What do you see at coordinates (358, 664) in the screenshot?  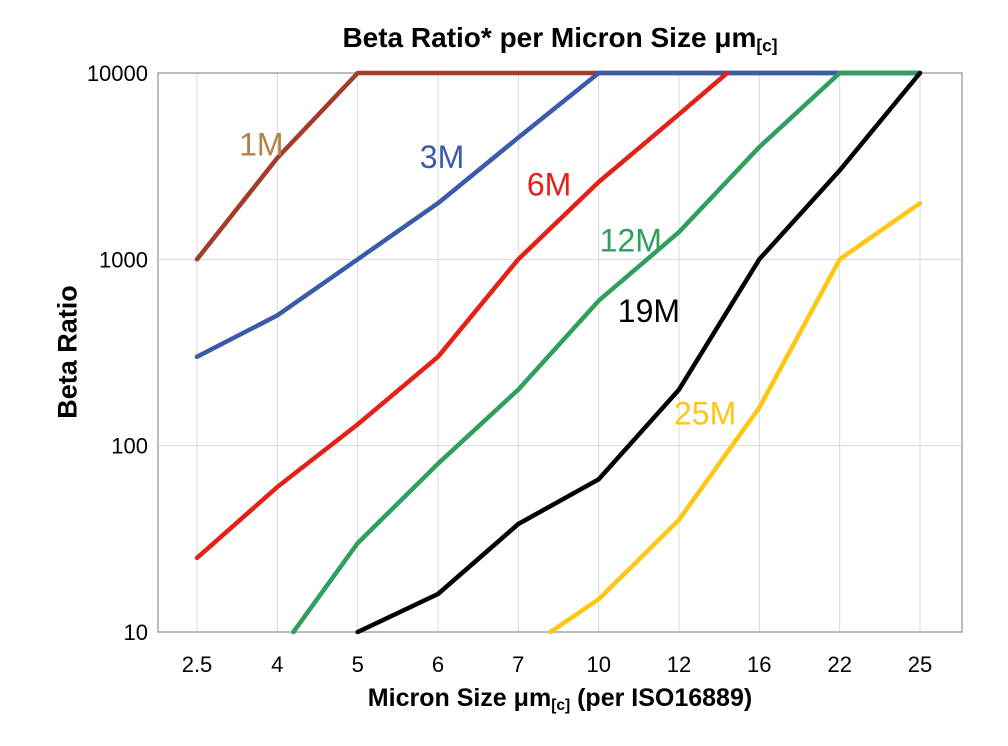 I see `x-tick-5: 5` at bounding box center [358, 664].